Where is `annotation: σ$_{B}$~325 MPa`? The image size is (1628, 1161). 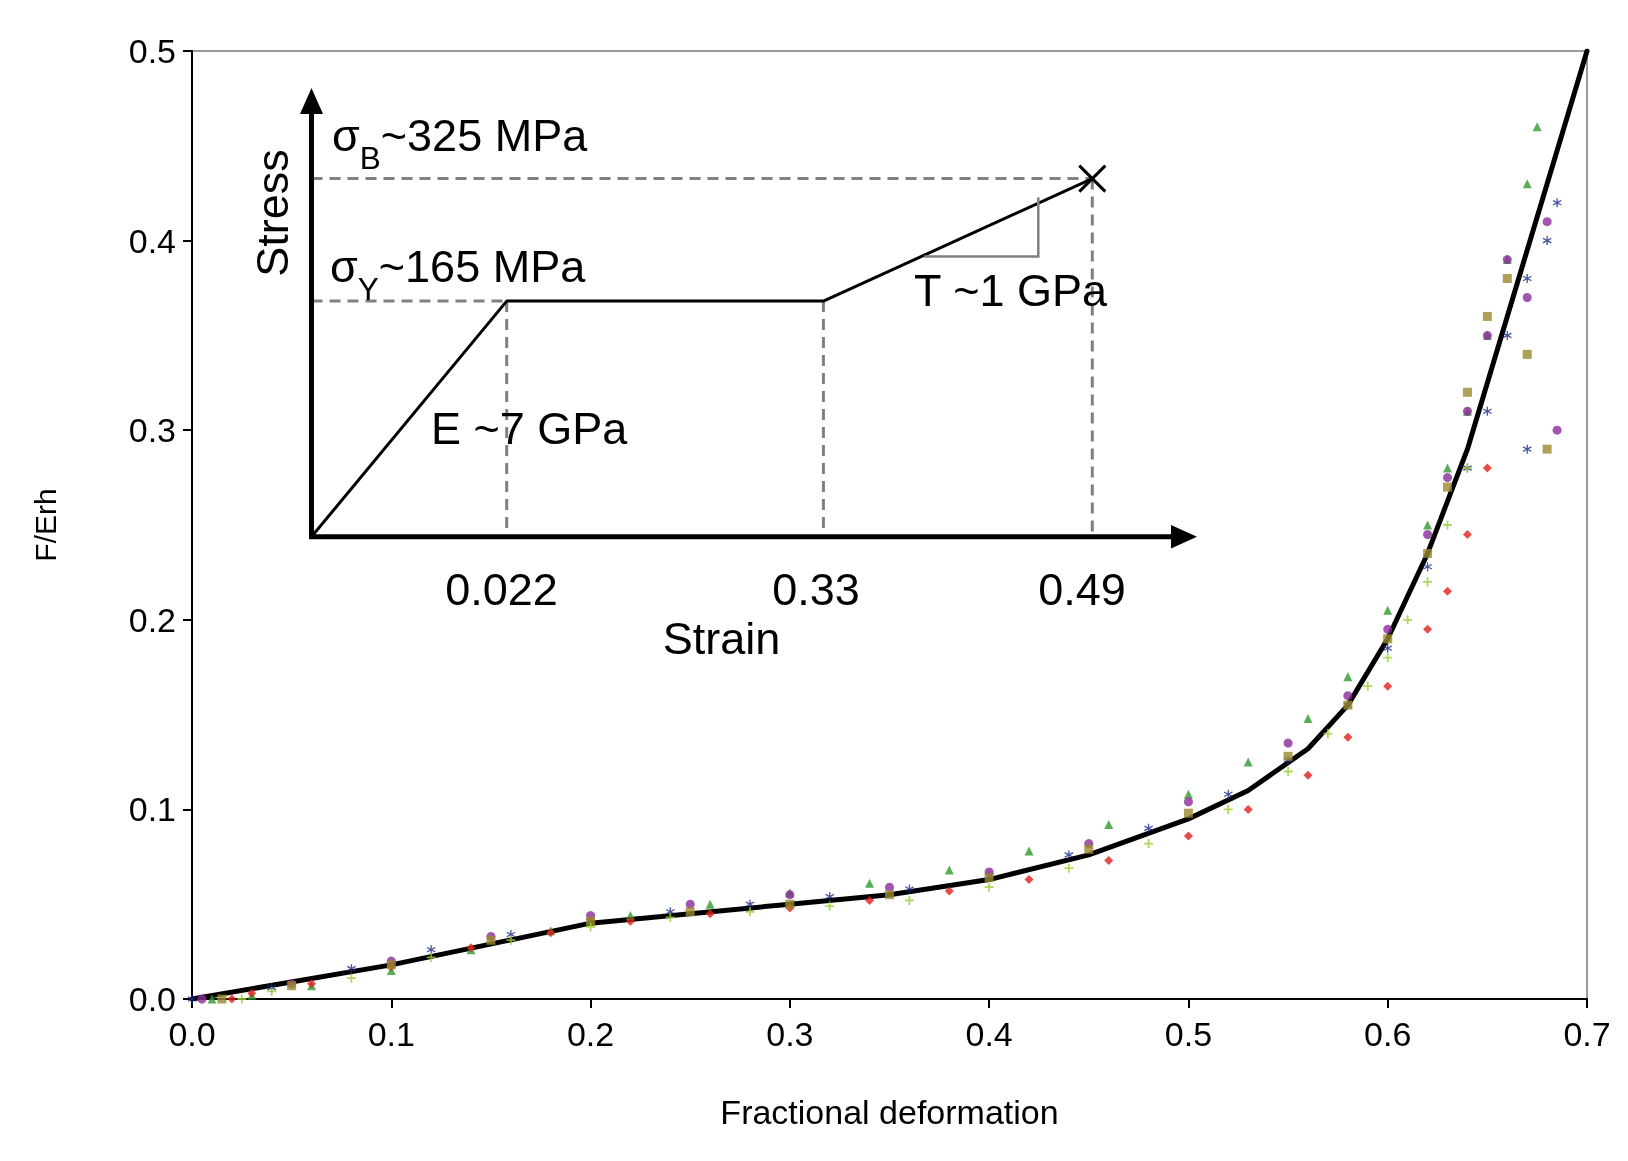 annotation: σ$_{B}$~325 MPa is located at coordinates (460, 142).